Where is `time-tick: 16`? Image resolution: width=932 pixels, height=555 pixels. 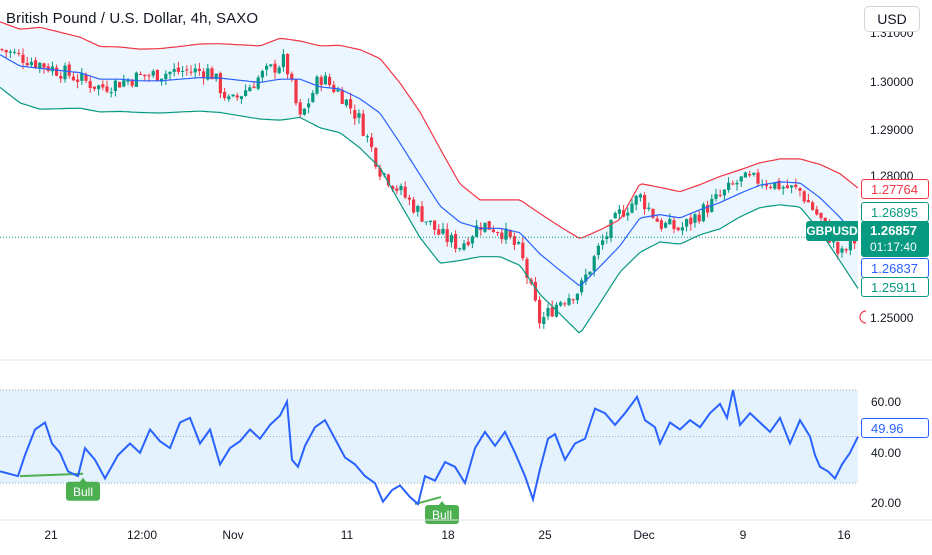
time-tick: 16 is located at coordinates (844, 535).